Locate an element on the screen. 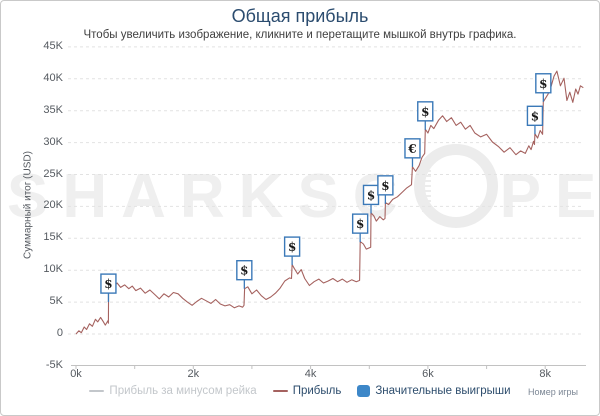  legend-swatch-significant-wins-icon is located at coordinates (364, 391).